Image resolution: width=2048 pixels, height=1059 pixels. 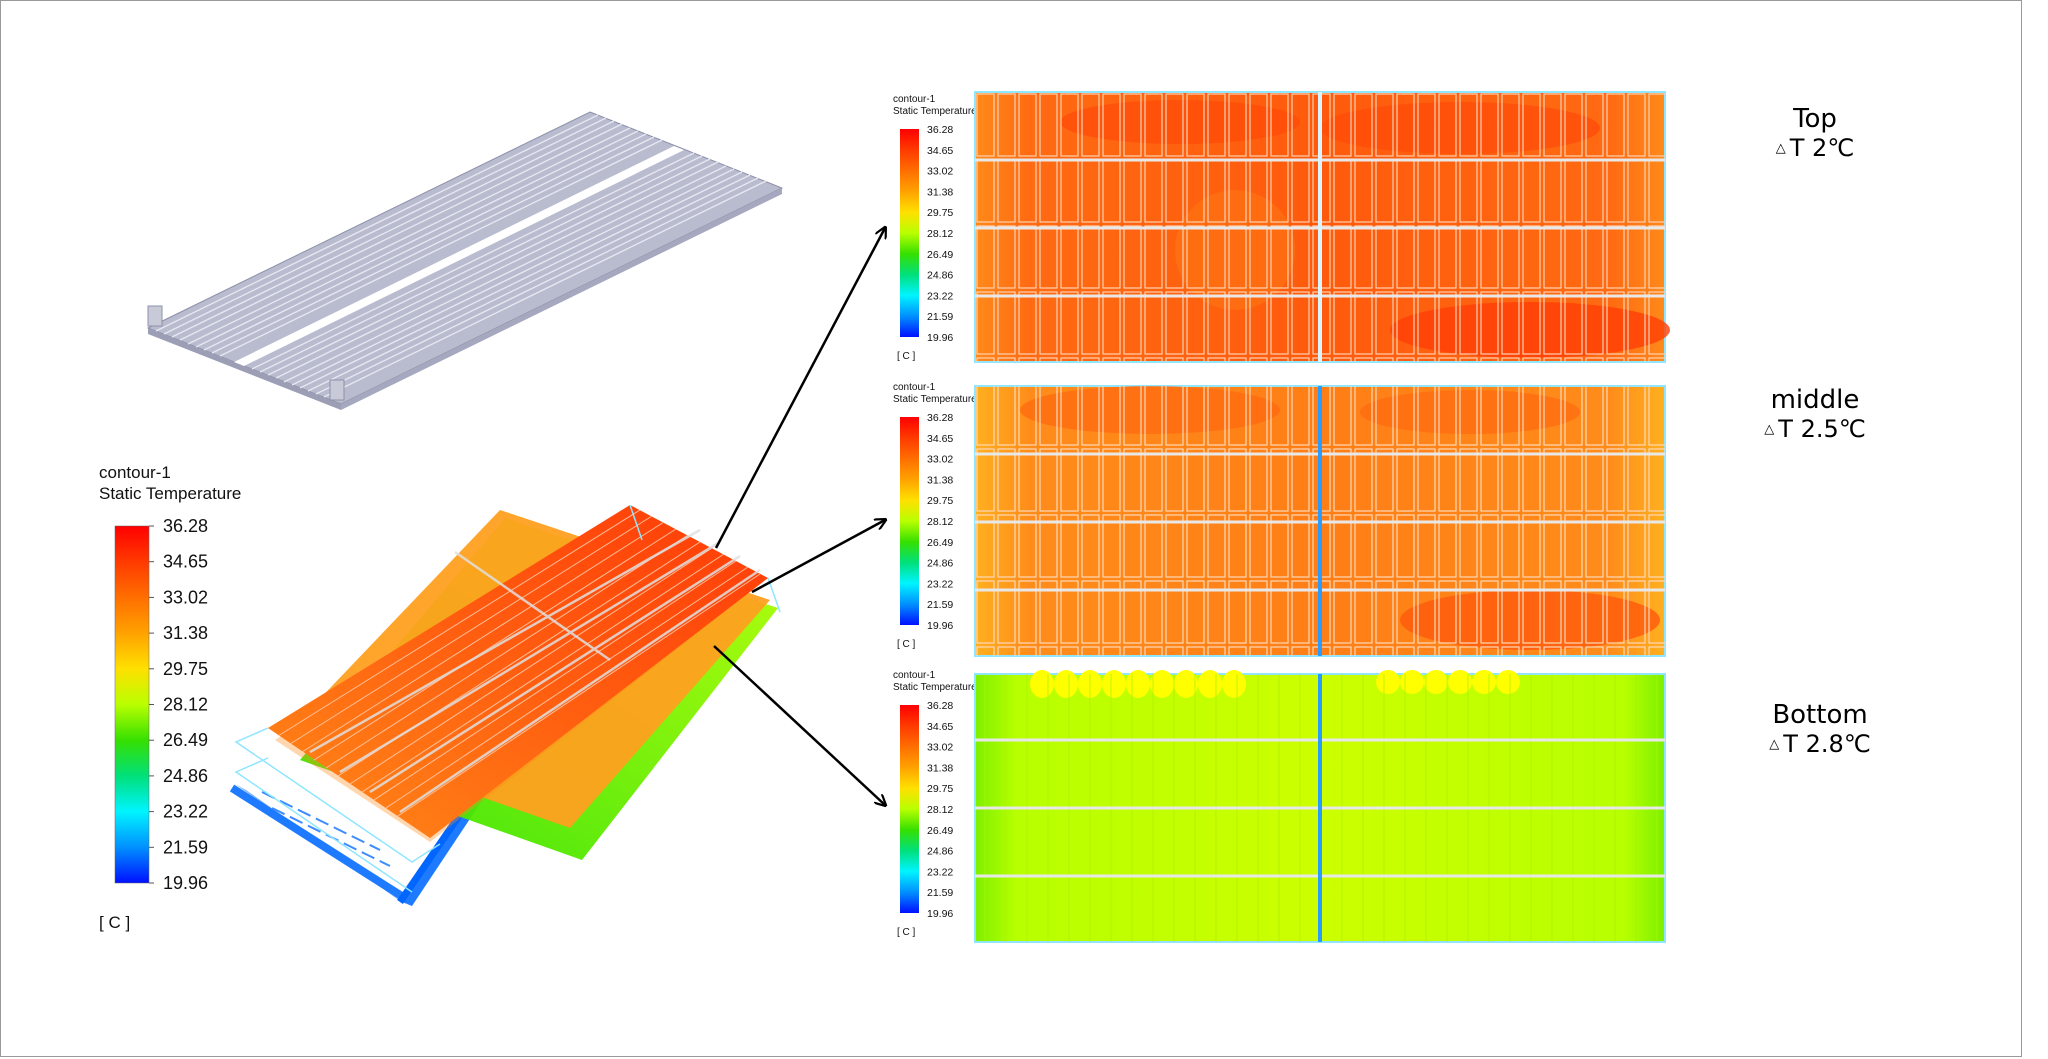 What do you see at coordinates (185, 740) in the screenshot?
I see `main-legend-tick-label: 26.49` at bounding box center [185, 740].